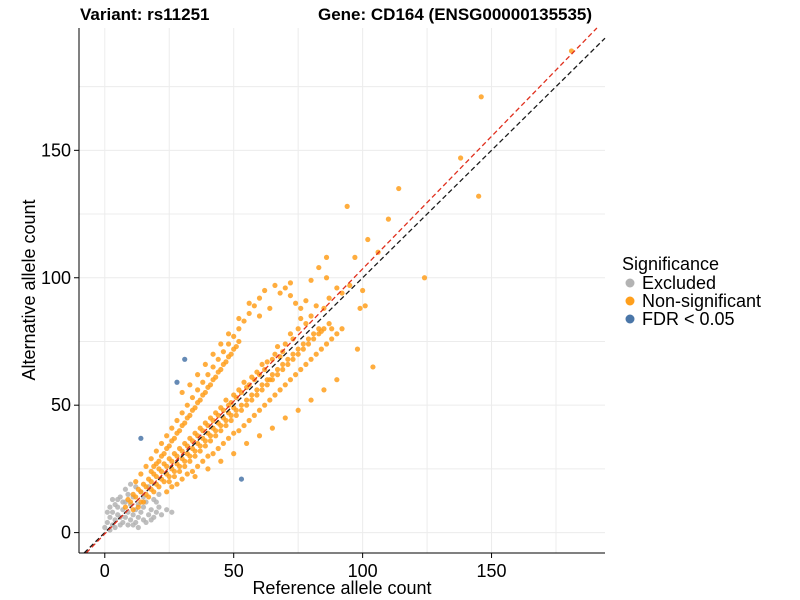  I want to click on x-tick-label: 0, so click(105, 571).